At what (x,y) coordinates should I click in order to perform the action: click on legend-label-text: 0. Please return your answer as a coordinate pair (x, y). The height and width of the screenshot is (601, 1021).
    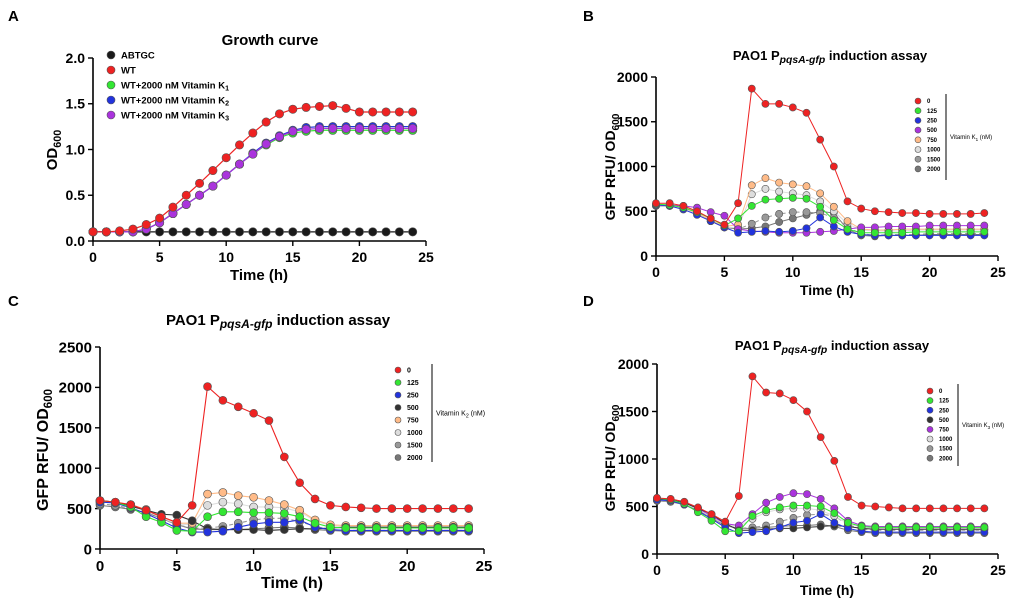
    Looking at the image, I should click on (941, 392).